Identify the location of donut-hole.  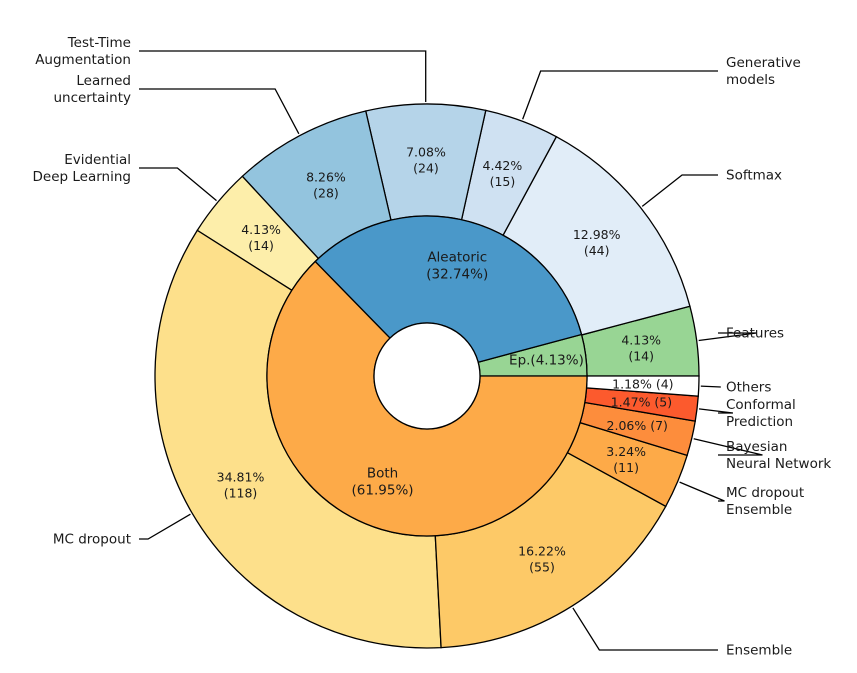
(427, 376).